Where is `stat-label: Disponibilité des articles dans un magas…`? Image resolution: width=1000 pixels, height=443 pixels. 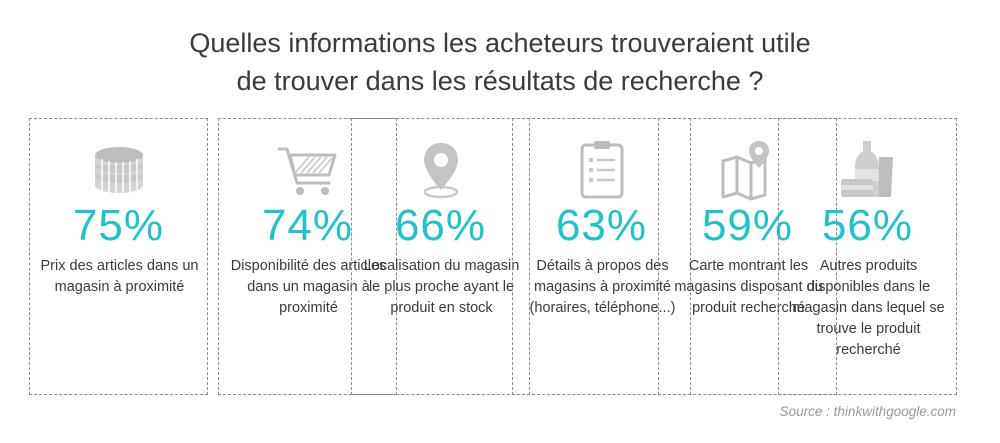 stat-label: Disponibilité des articles dans un magas… is located at coordinates (308, 287).